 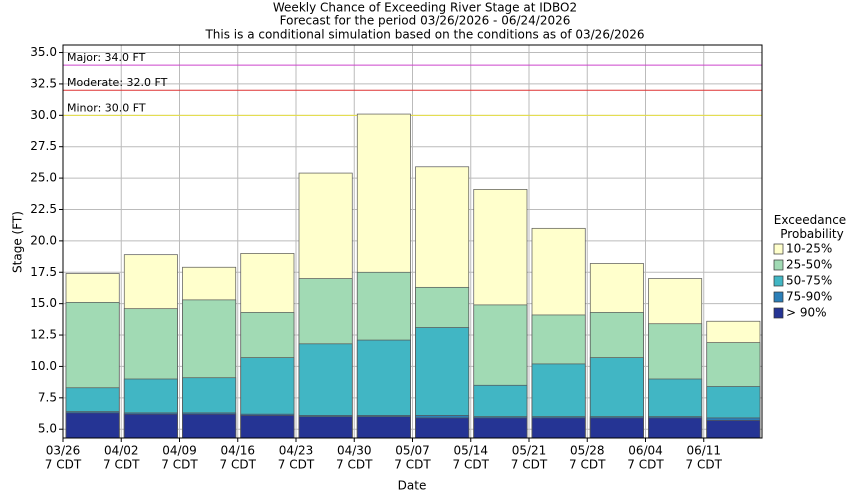 I want to click on y-tick-label: 15.0, so click(x=43, y=303).